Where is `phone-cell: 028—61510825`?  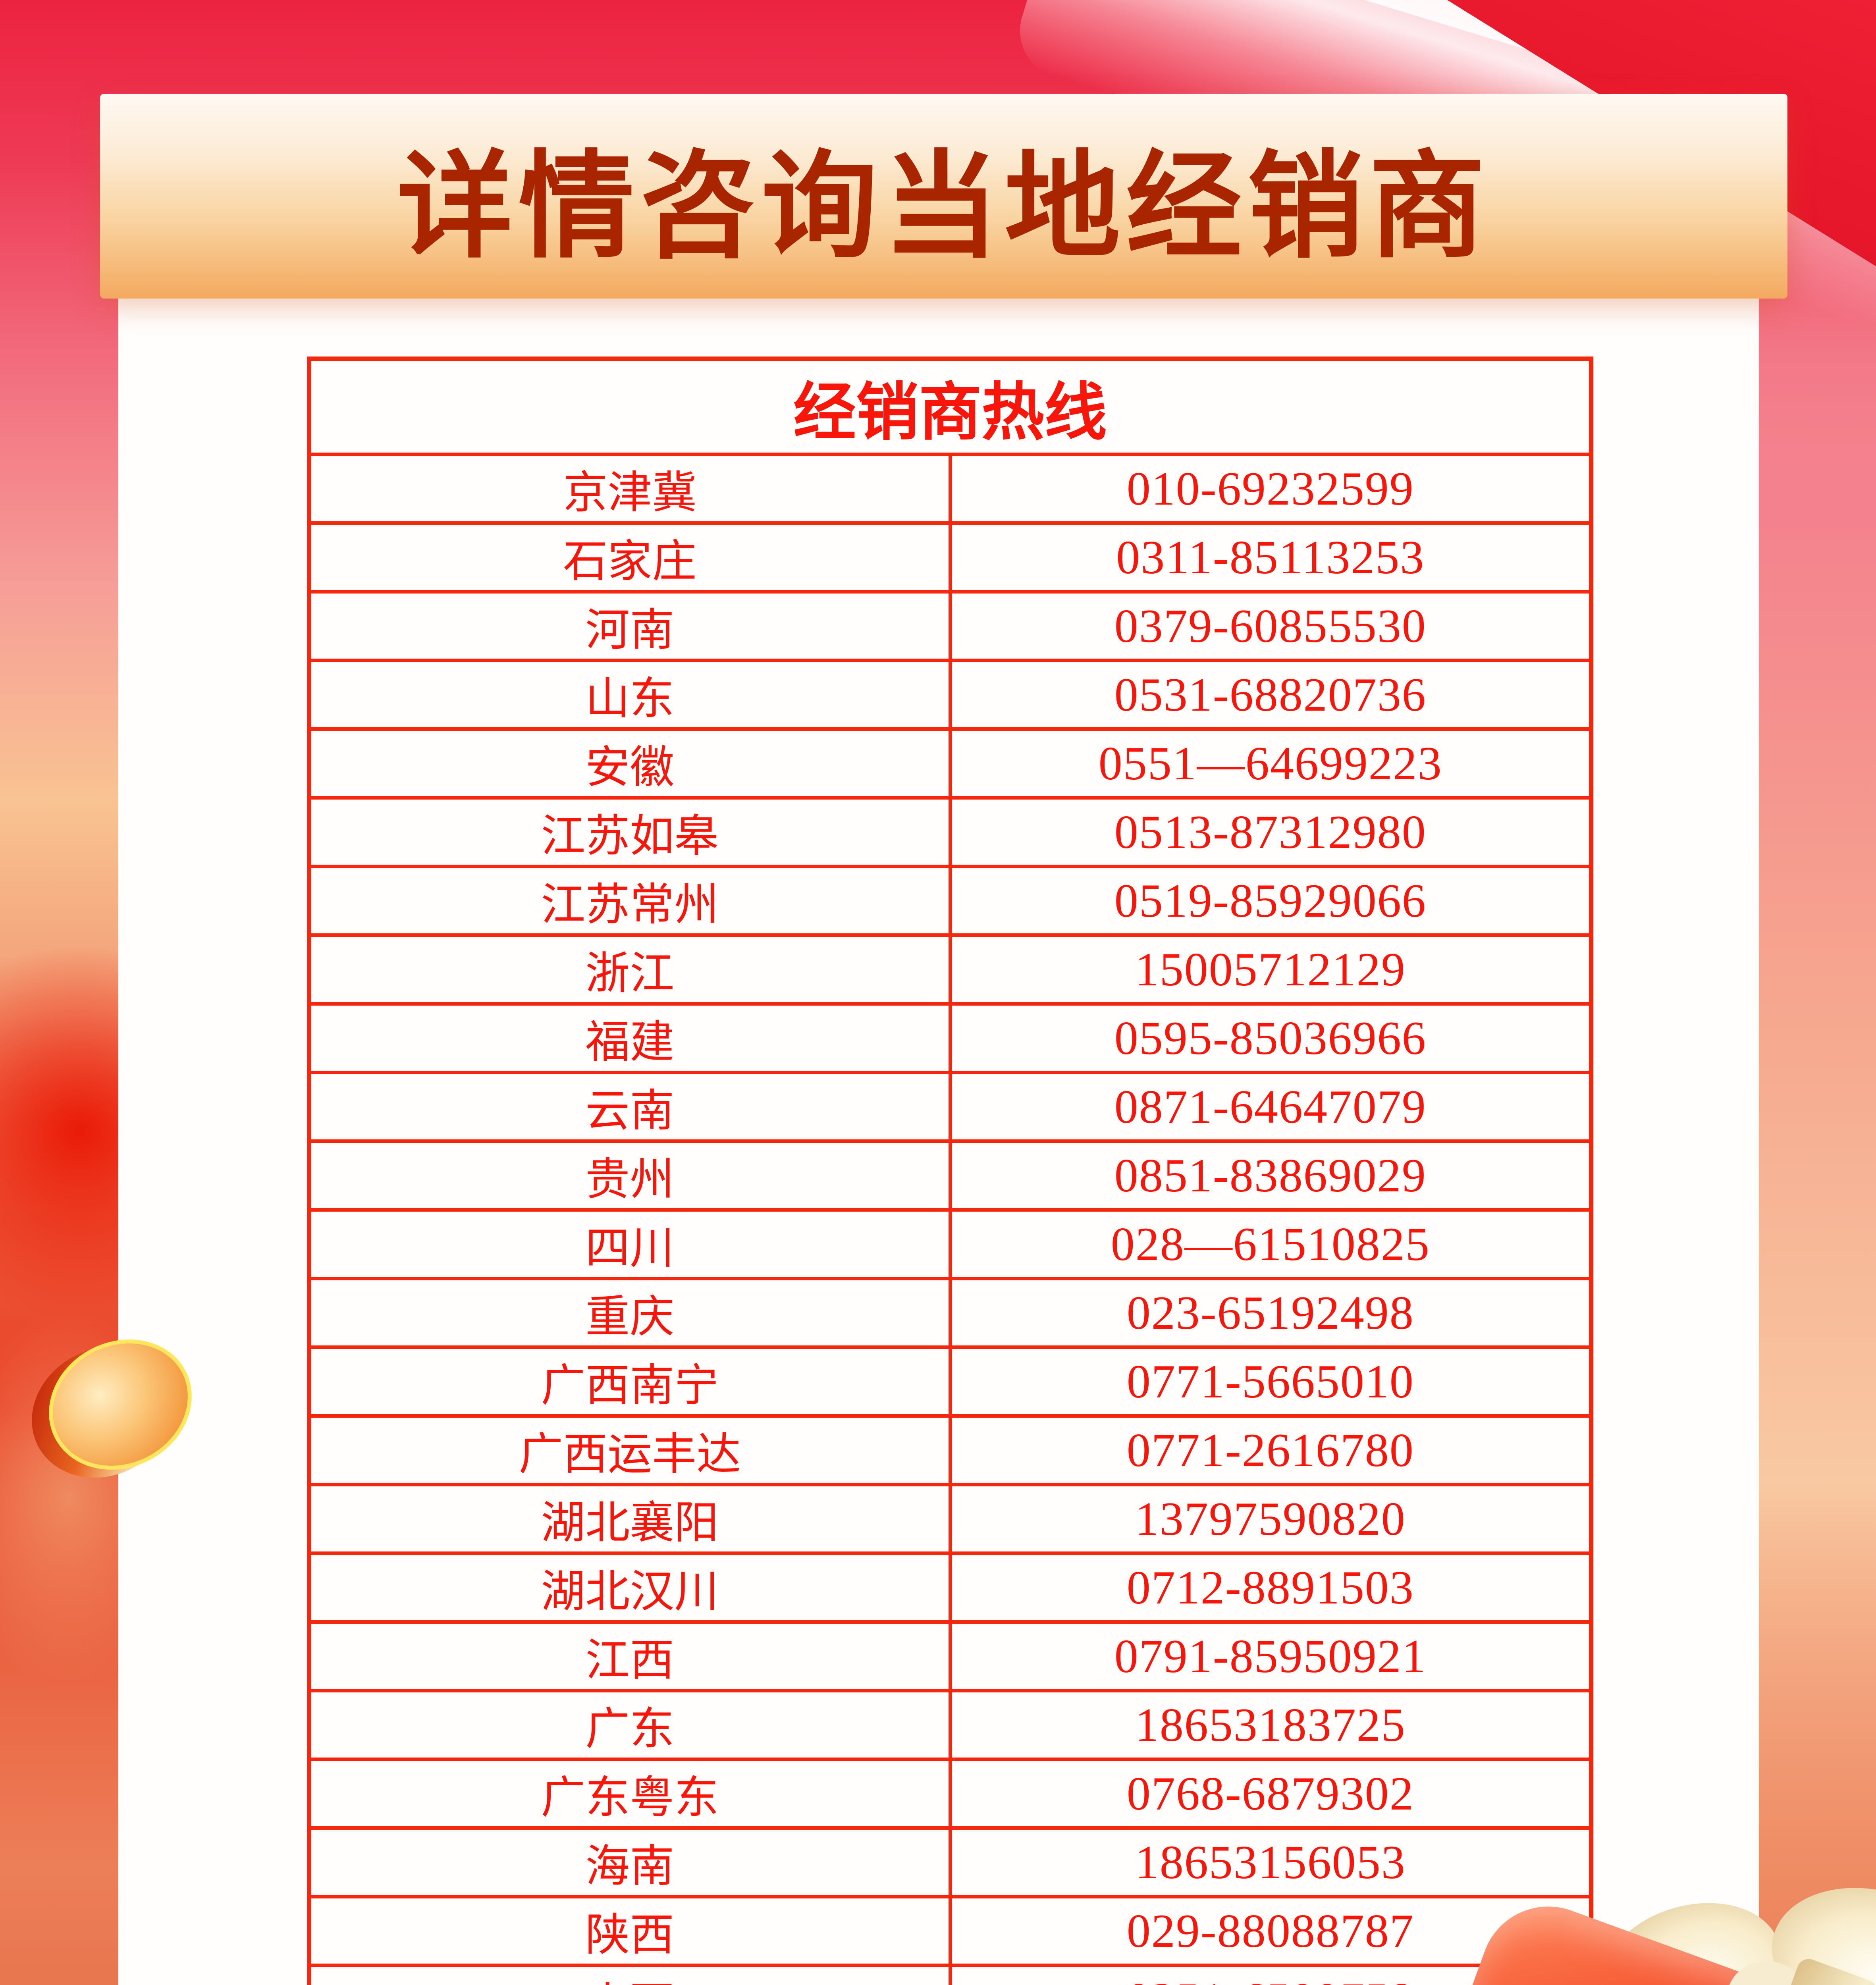 phone-cell: 028—61510825 is located at coordinates (1270, 1244).